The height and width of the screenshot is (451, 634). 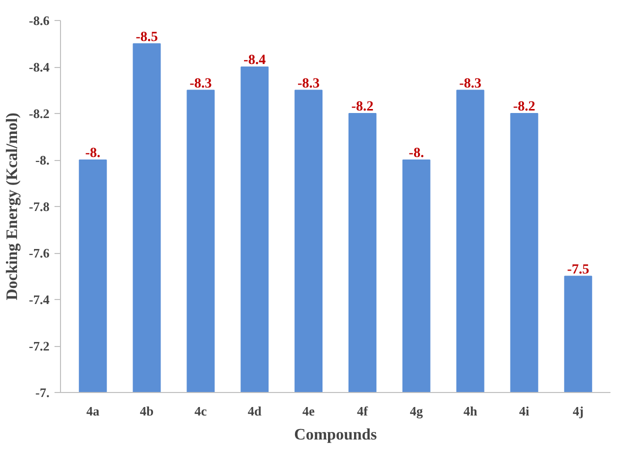 What do you see at coordinates (147, 411) in the screenshot?
I see `x-tick-label: 4b` at bounding box center [147, 411].